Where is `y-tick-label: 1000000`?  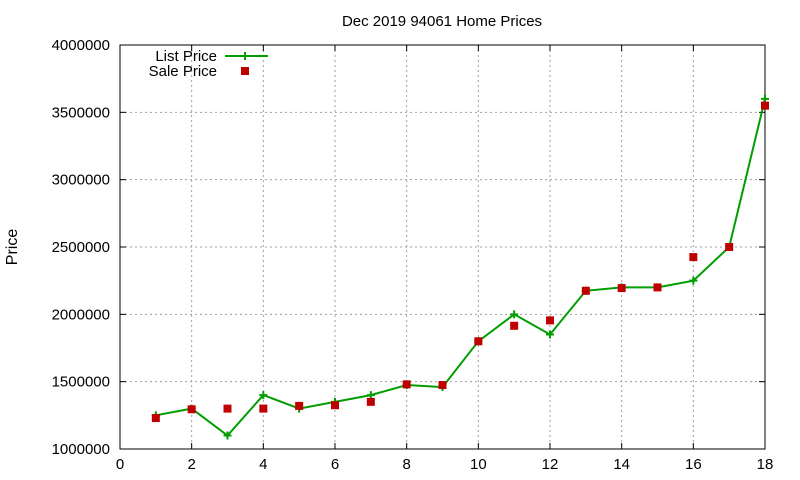
y-tick-label: 1000000 is located at coordinates (81, 449).